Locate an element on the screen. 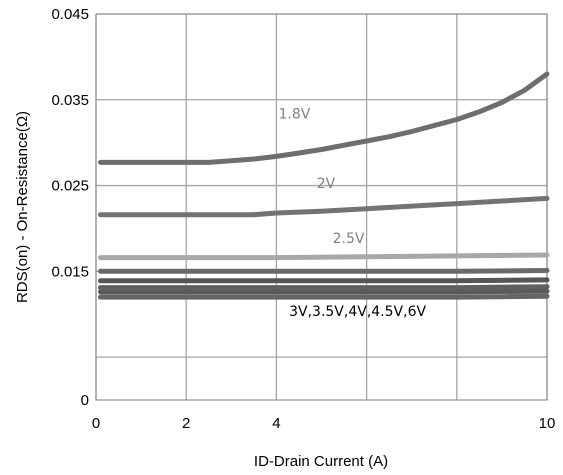 This screenshot has width=563, height=475. curve-label: 2V is located at coordinates (326, 184).